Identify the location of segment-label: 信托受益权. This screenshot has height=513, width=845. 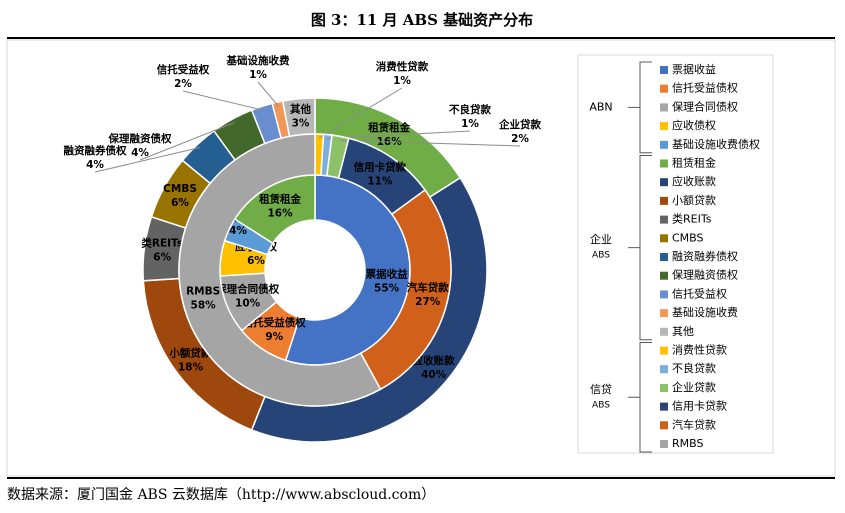
(183, 69).